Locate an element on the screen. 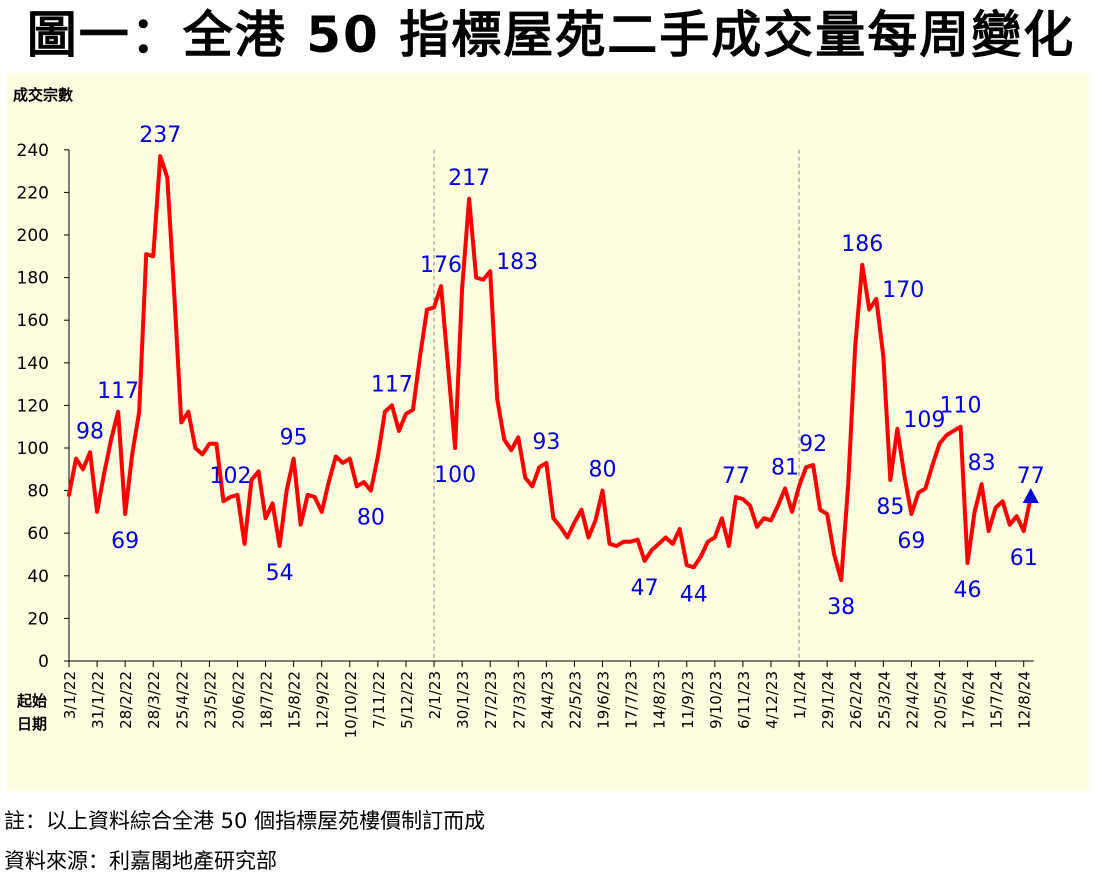  x-tick-label: 27/2/23 is located at coordinates (491, 700).